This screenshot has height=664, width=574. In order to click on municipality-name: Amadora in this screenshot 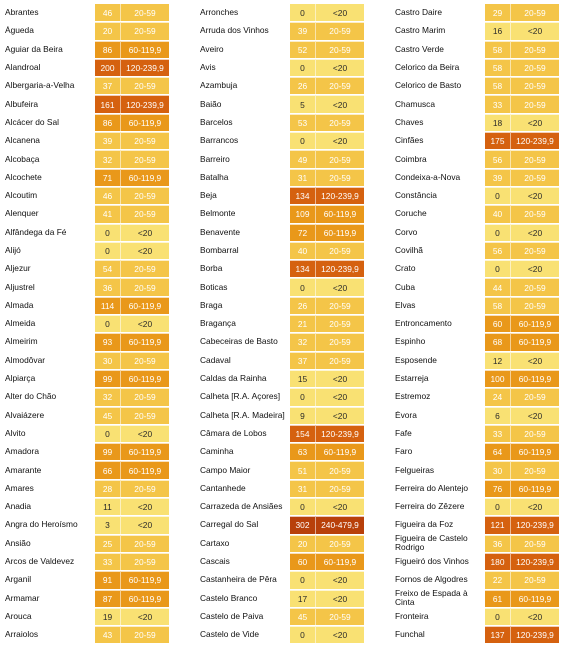, I will do `click(22, 452)`.